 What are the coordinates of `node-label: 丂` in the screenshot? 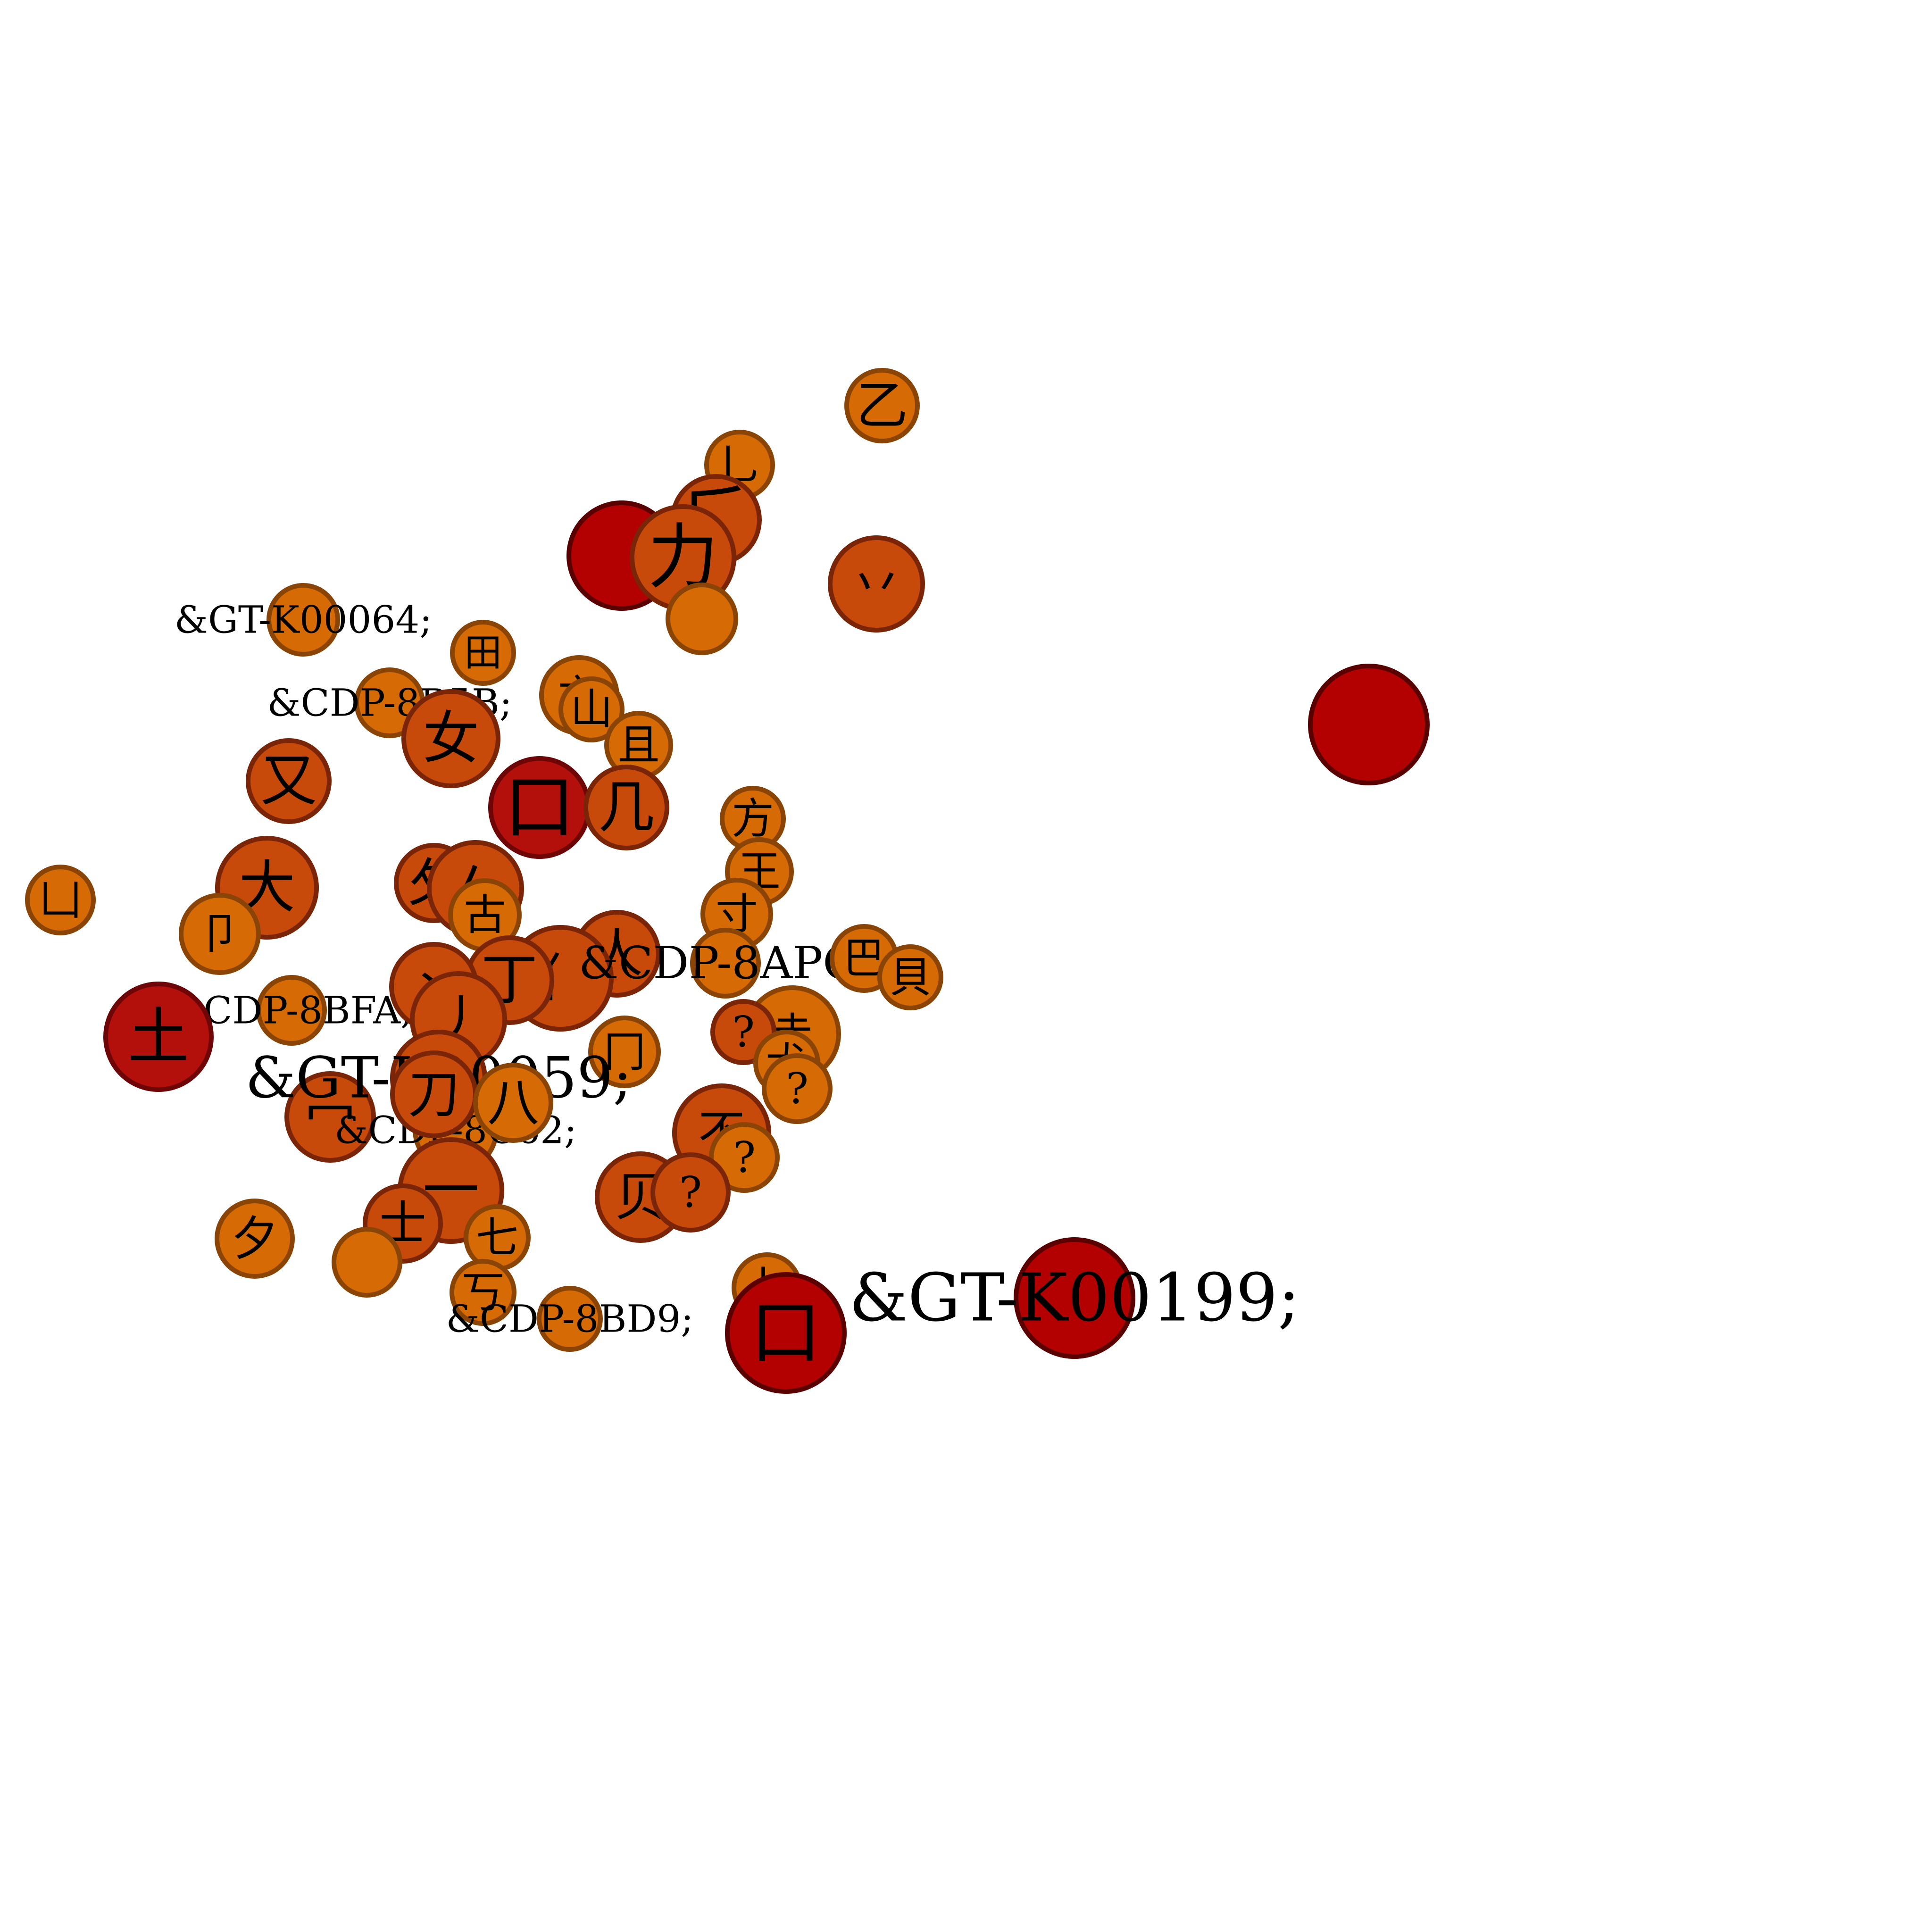 It's located at (483, 1292).